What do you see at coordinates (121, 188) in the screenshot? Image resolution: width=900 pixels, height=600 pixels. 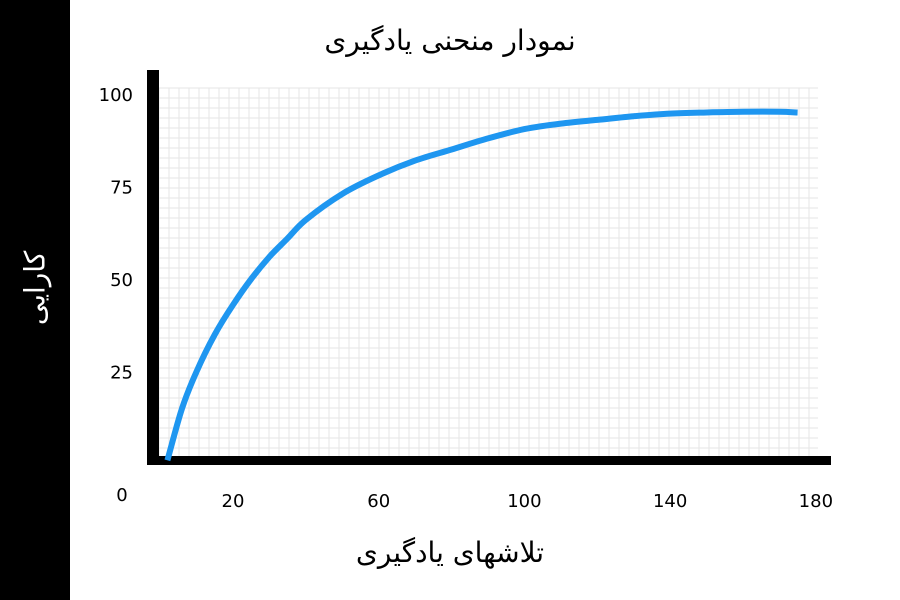 I see `y-tick-label: 75` at bounding box center [121, 188].